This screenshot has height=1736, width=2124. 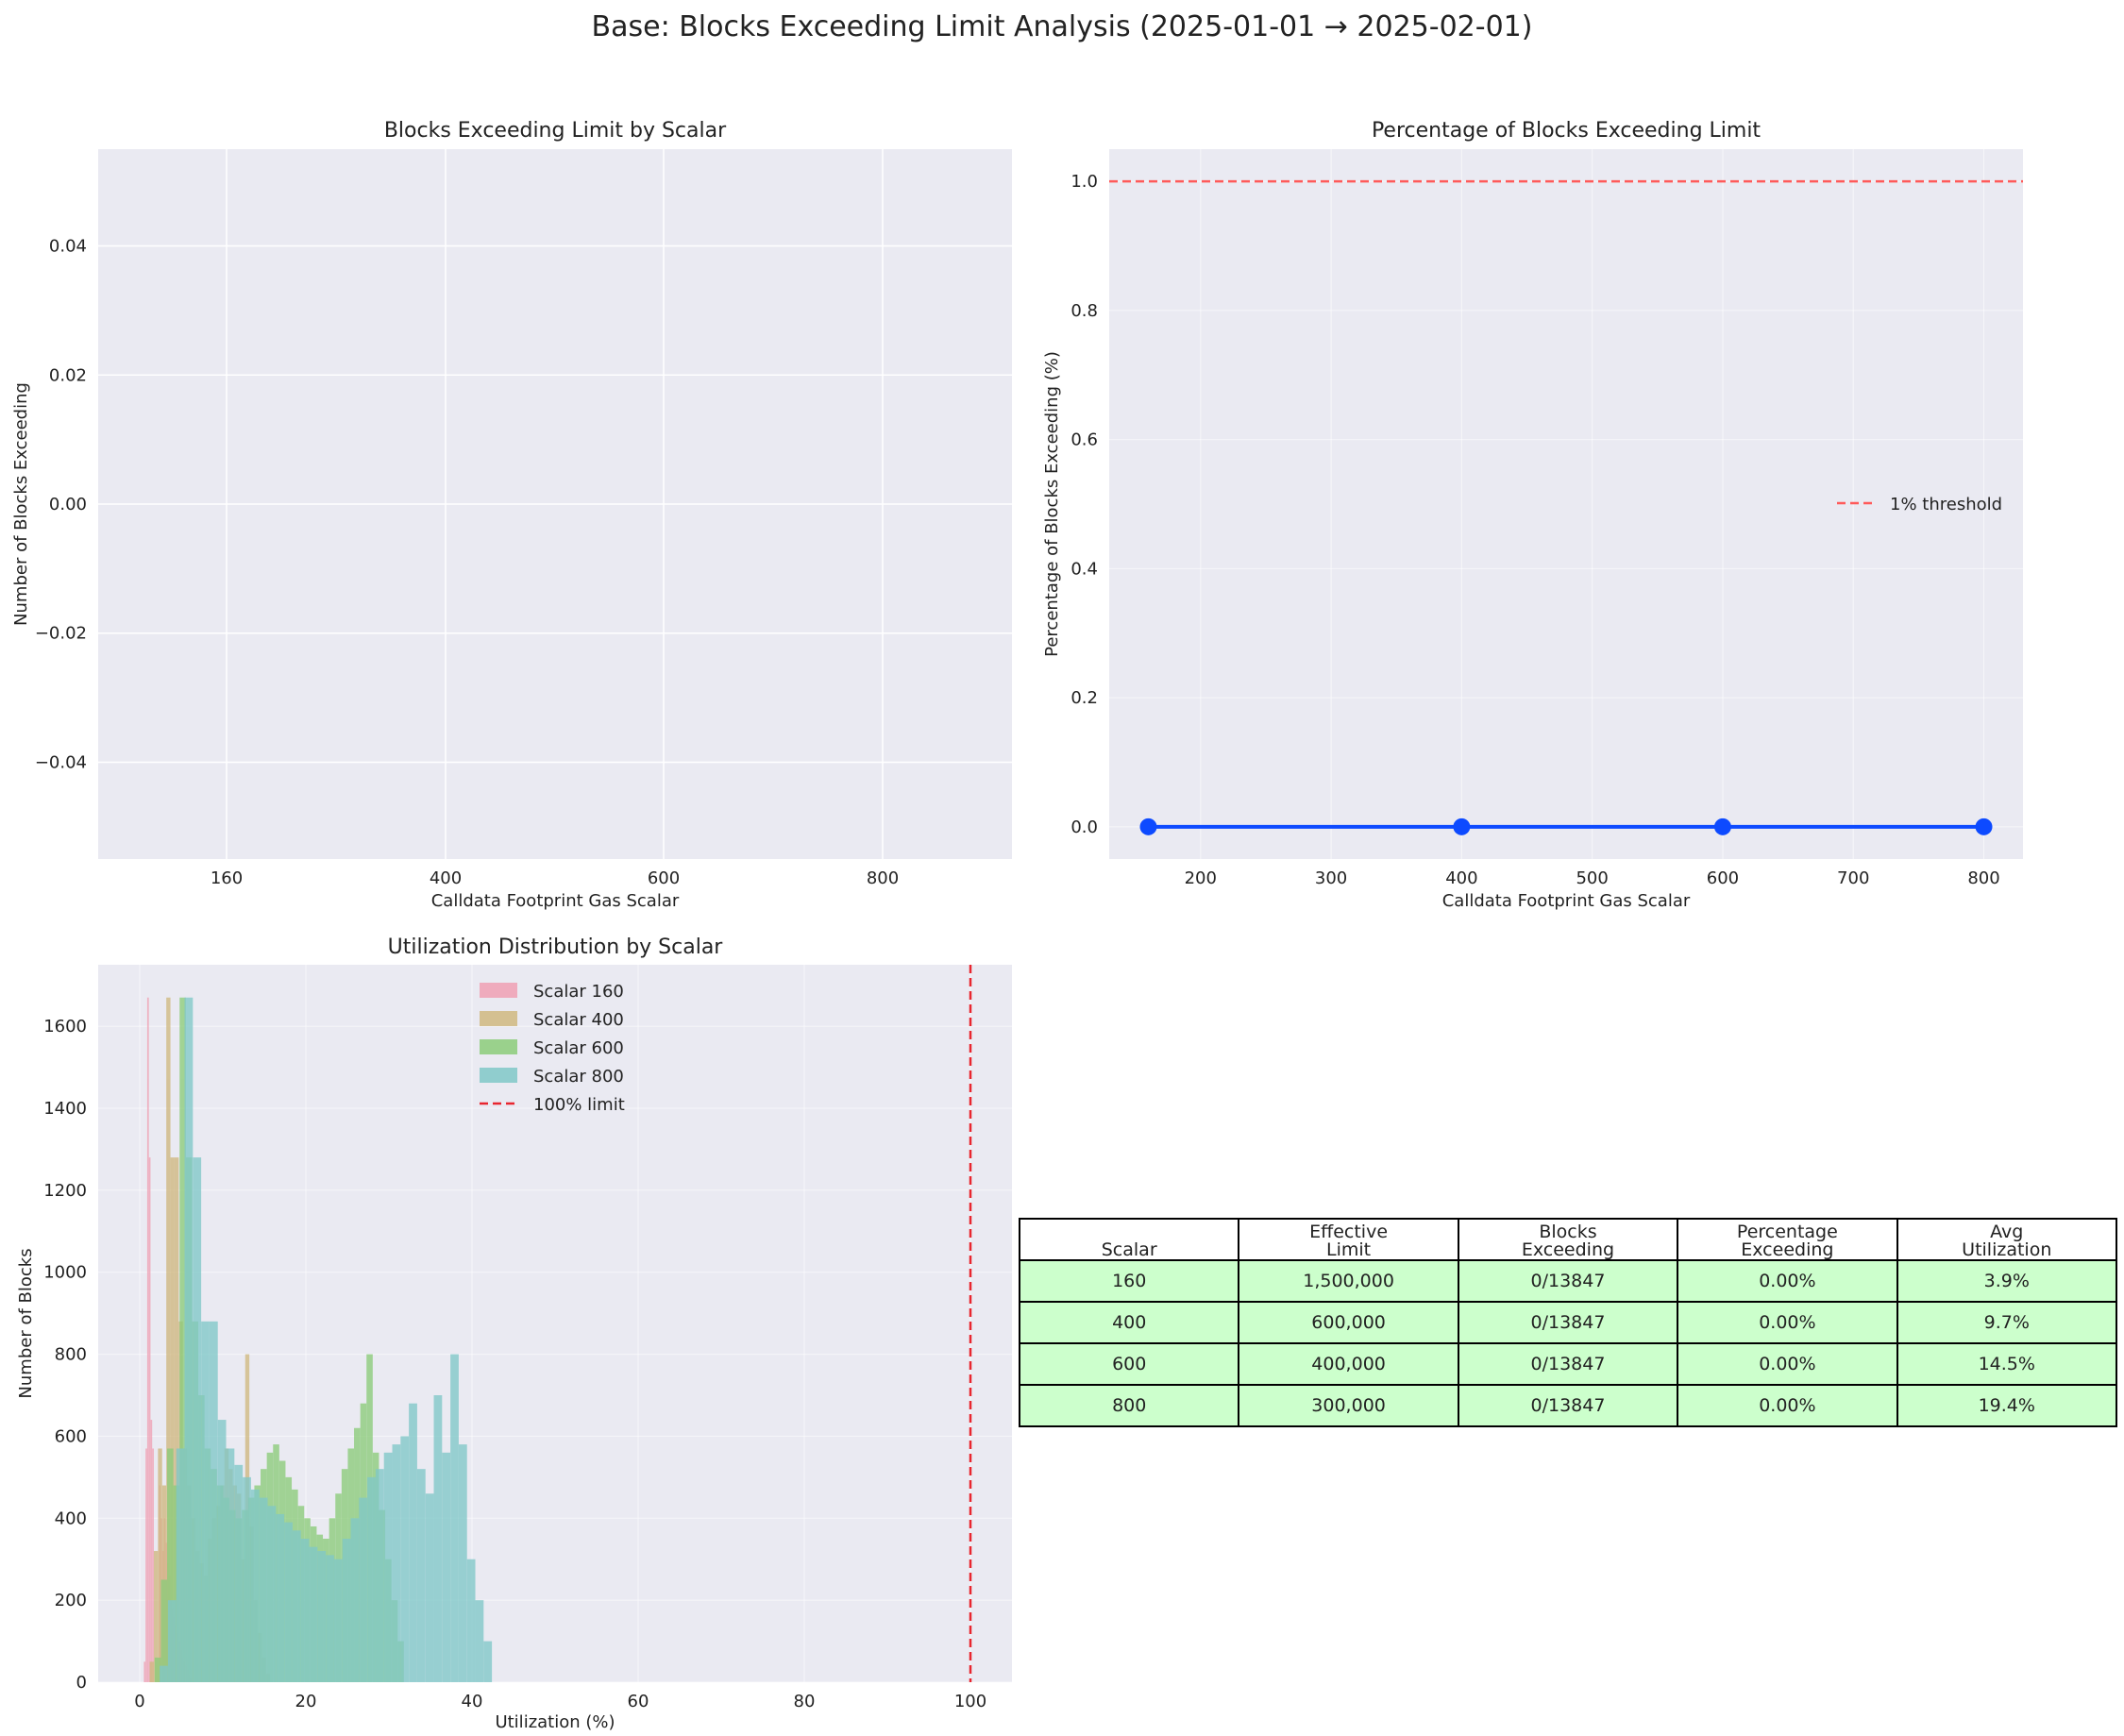 I want to click on y-tick-label: 200, so click(x=71, y=1601).